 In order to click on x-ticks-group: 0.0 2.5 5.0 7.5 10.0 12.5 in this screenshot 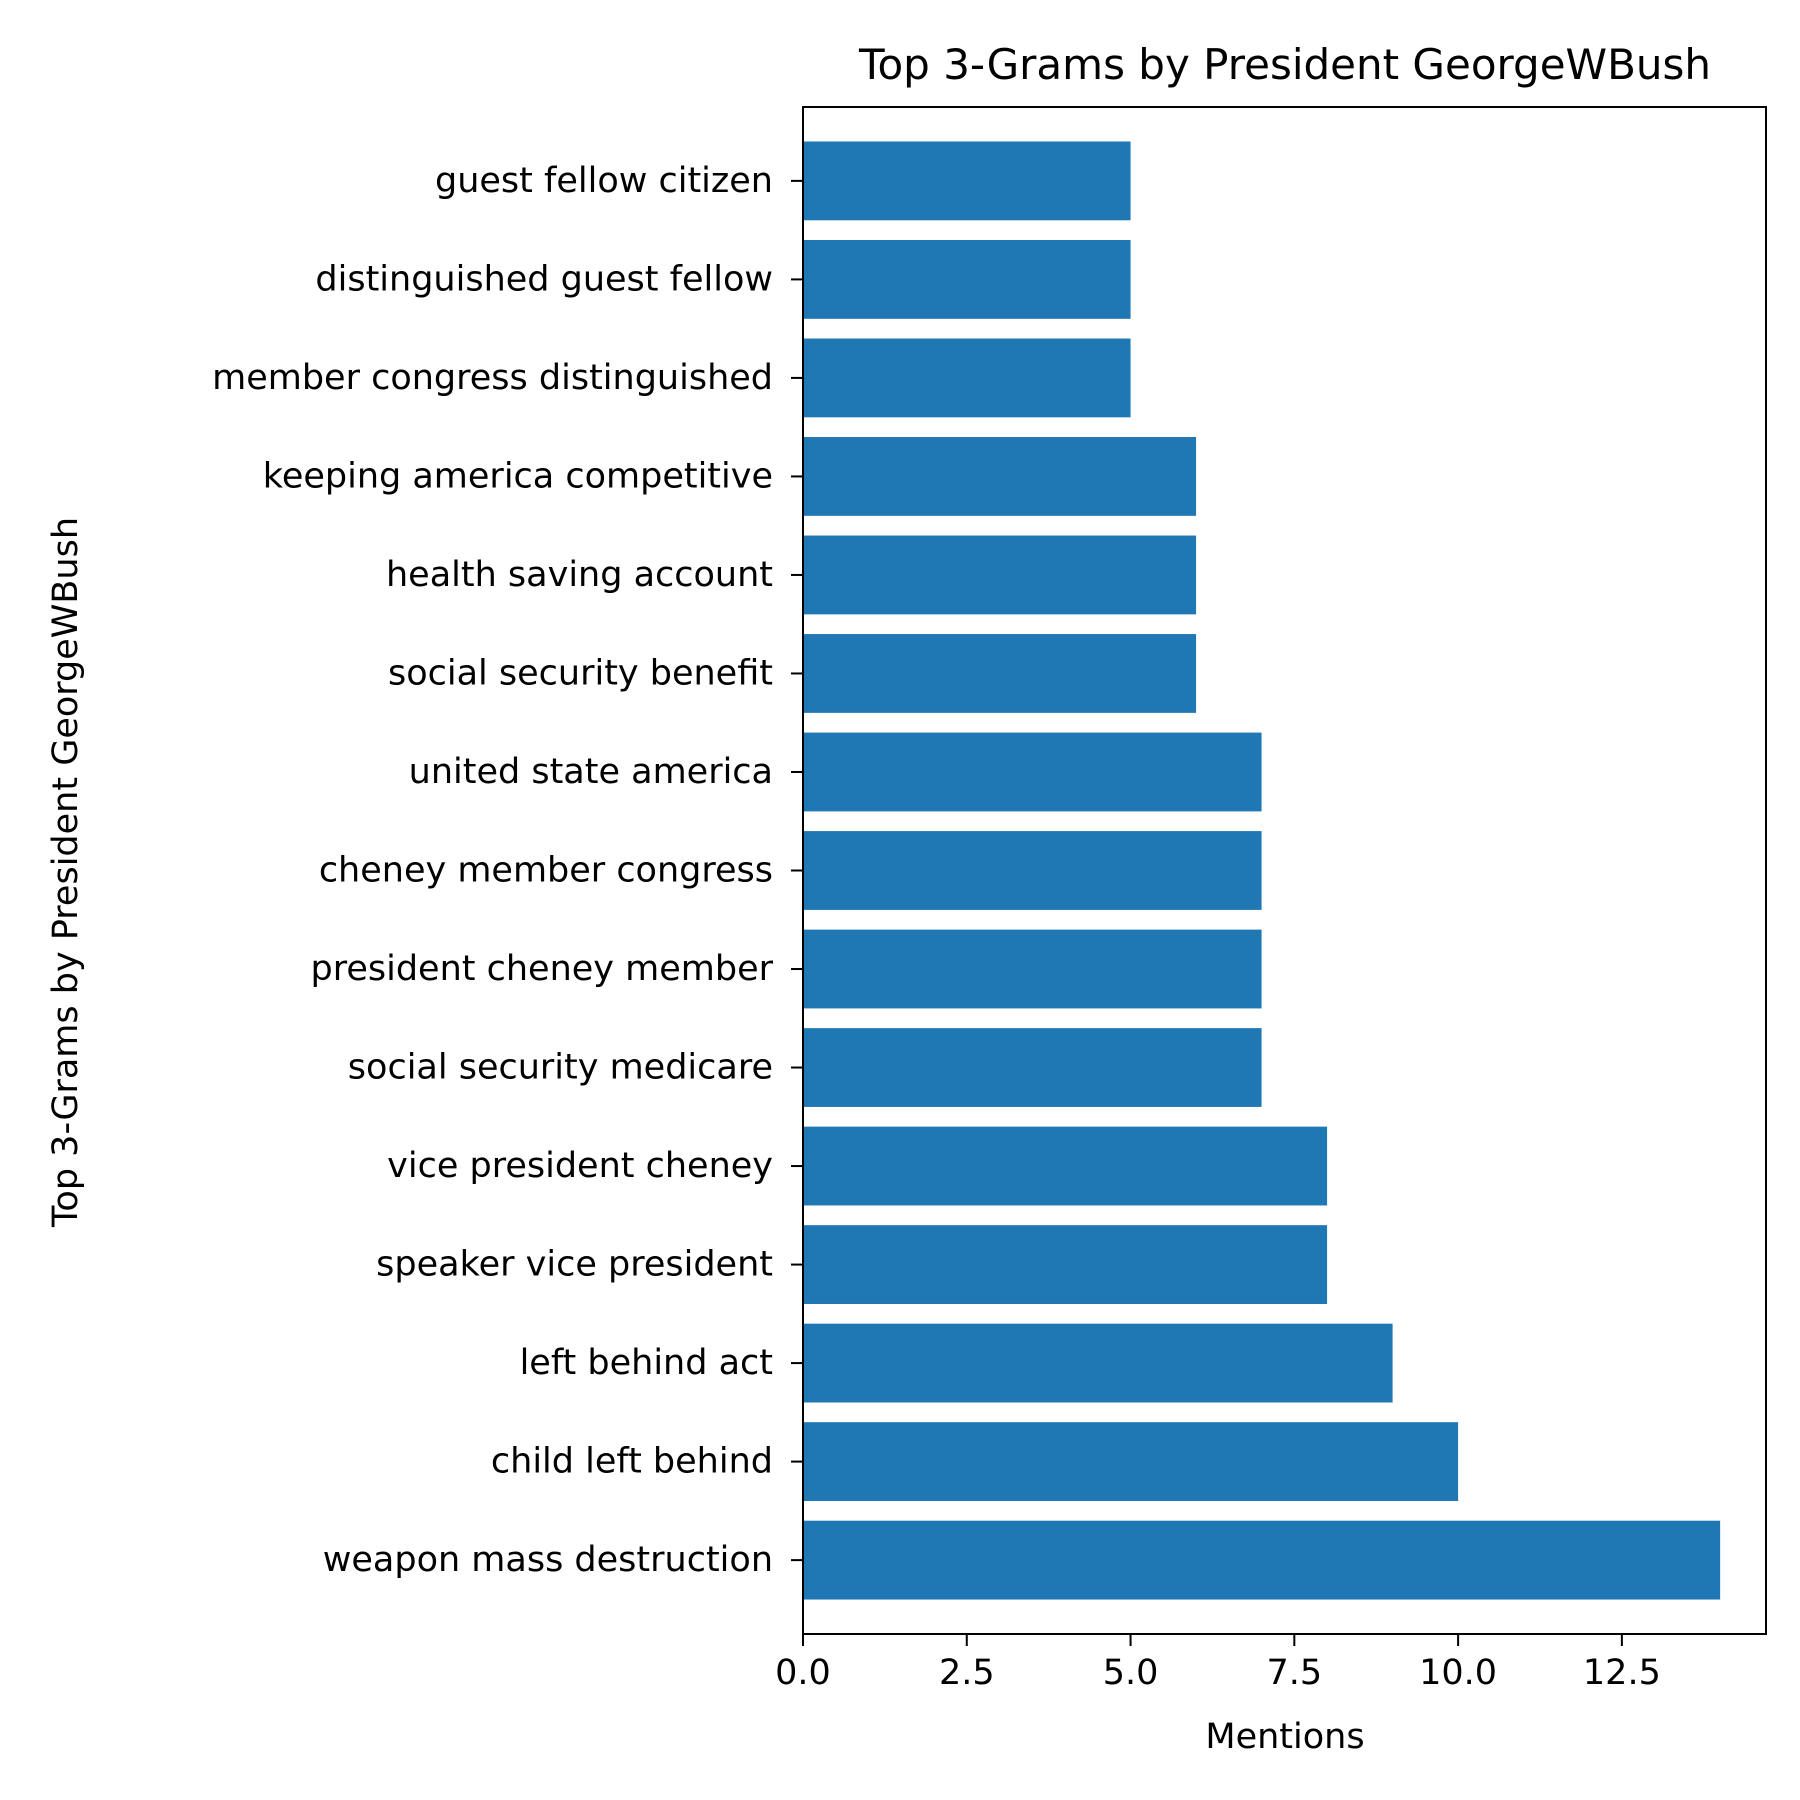, I will do `click(1218, 1663)`.